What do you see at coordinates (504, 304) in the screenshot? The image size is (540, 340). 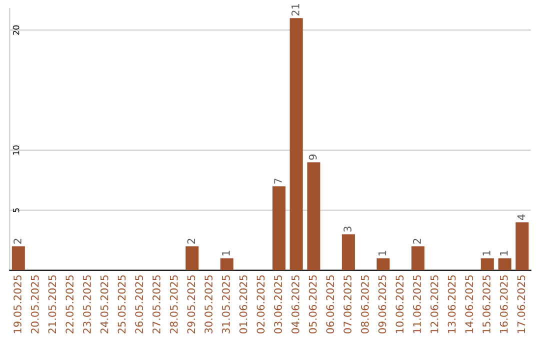 I see `x-tick-label: 16.06.2025` at bounding box center [504, 304].